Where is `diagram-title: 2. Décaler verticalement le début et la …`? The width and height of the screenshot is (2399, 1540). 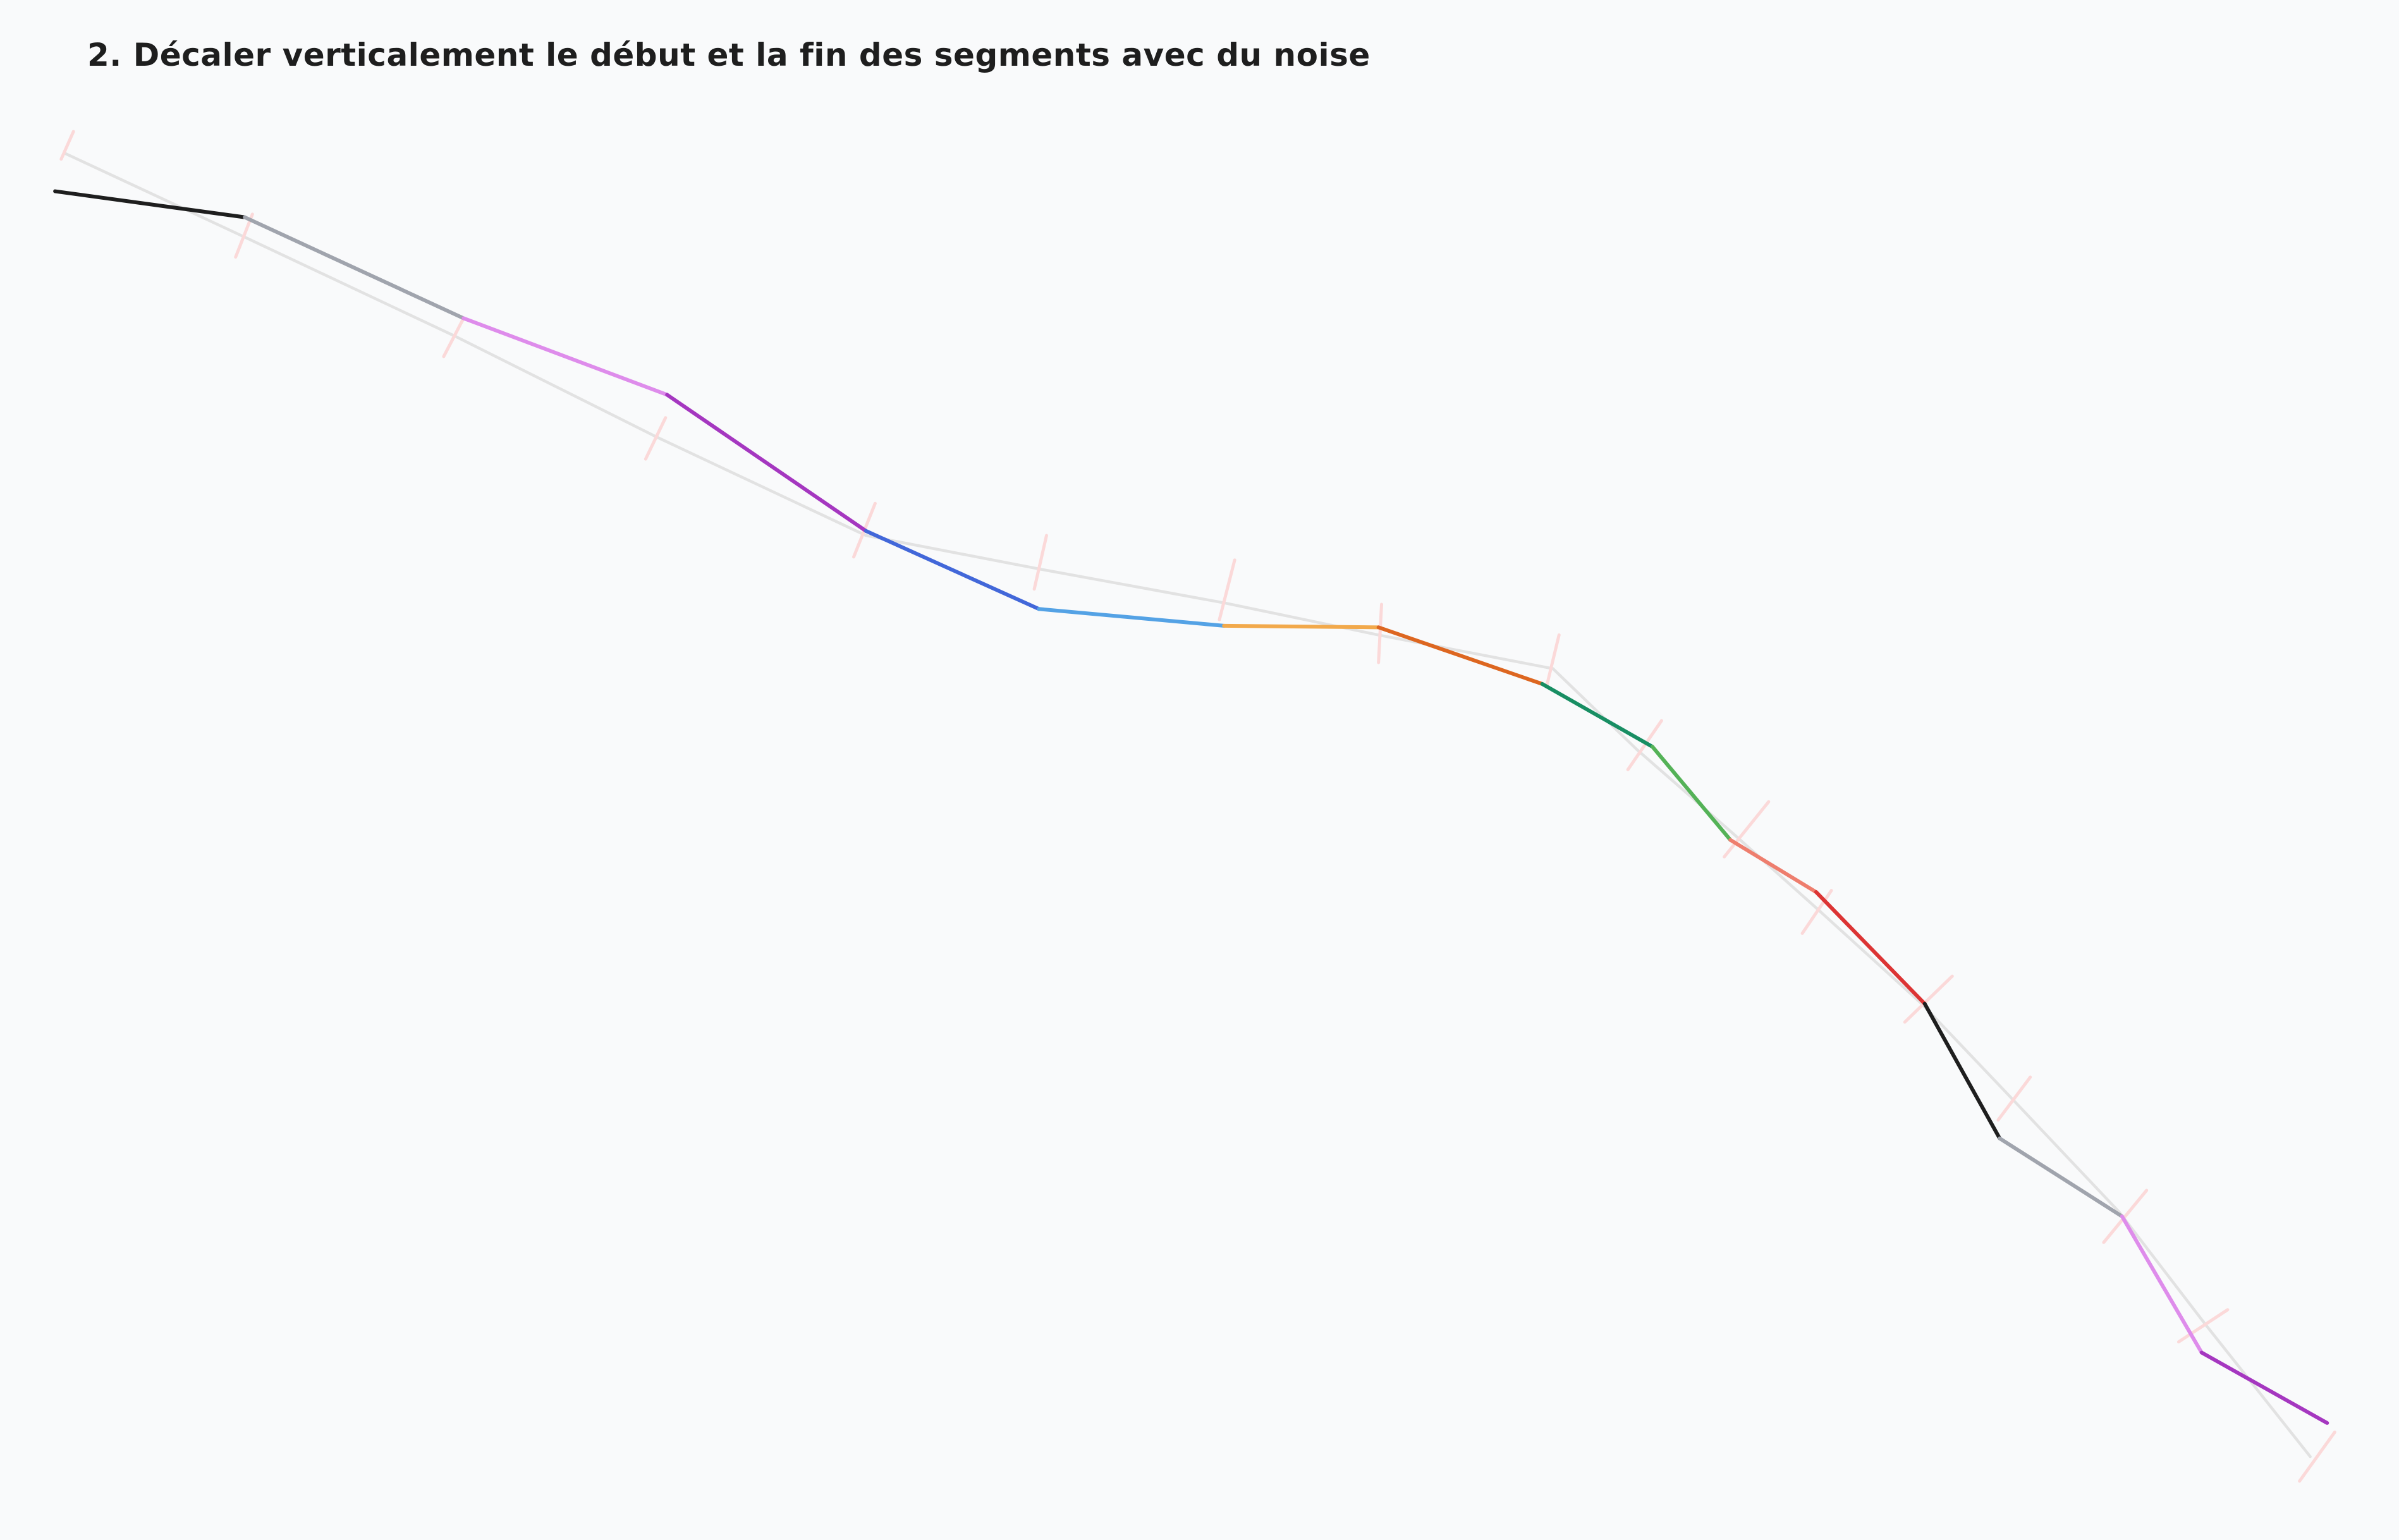
diagram-title: 2. Décaler verticalement le début et la … is located at coordinates (728, 55).